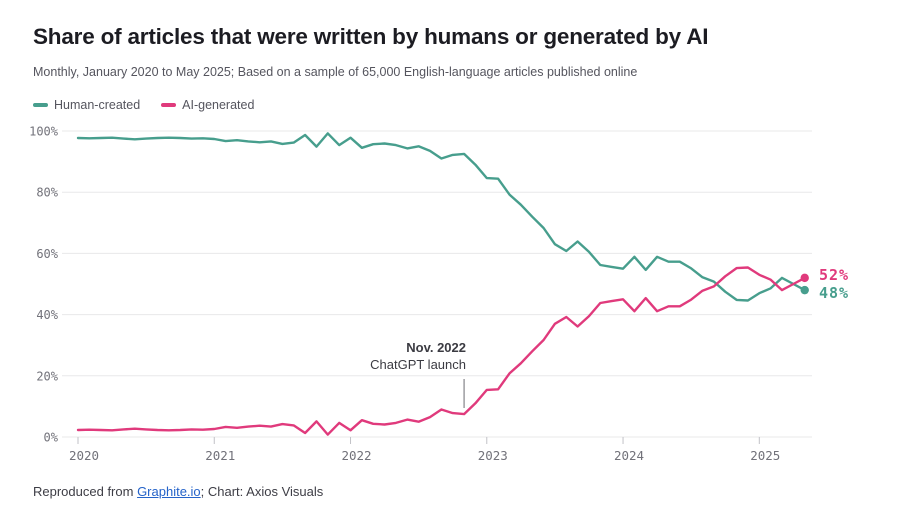 The height and width of the screenshot is (514, 900). I want to click on y-tick-label: 100%, so click(44, 132).